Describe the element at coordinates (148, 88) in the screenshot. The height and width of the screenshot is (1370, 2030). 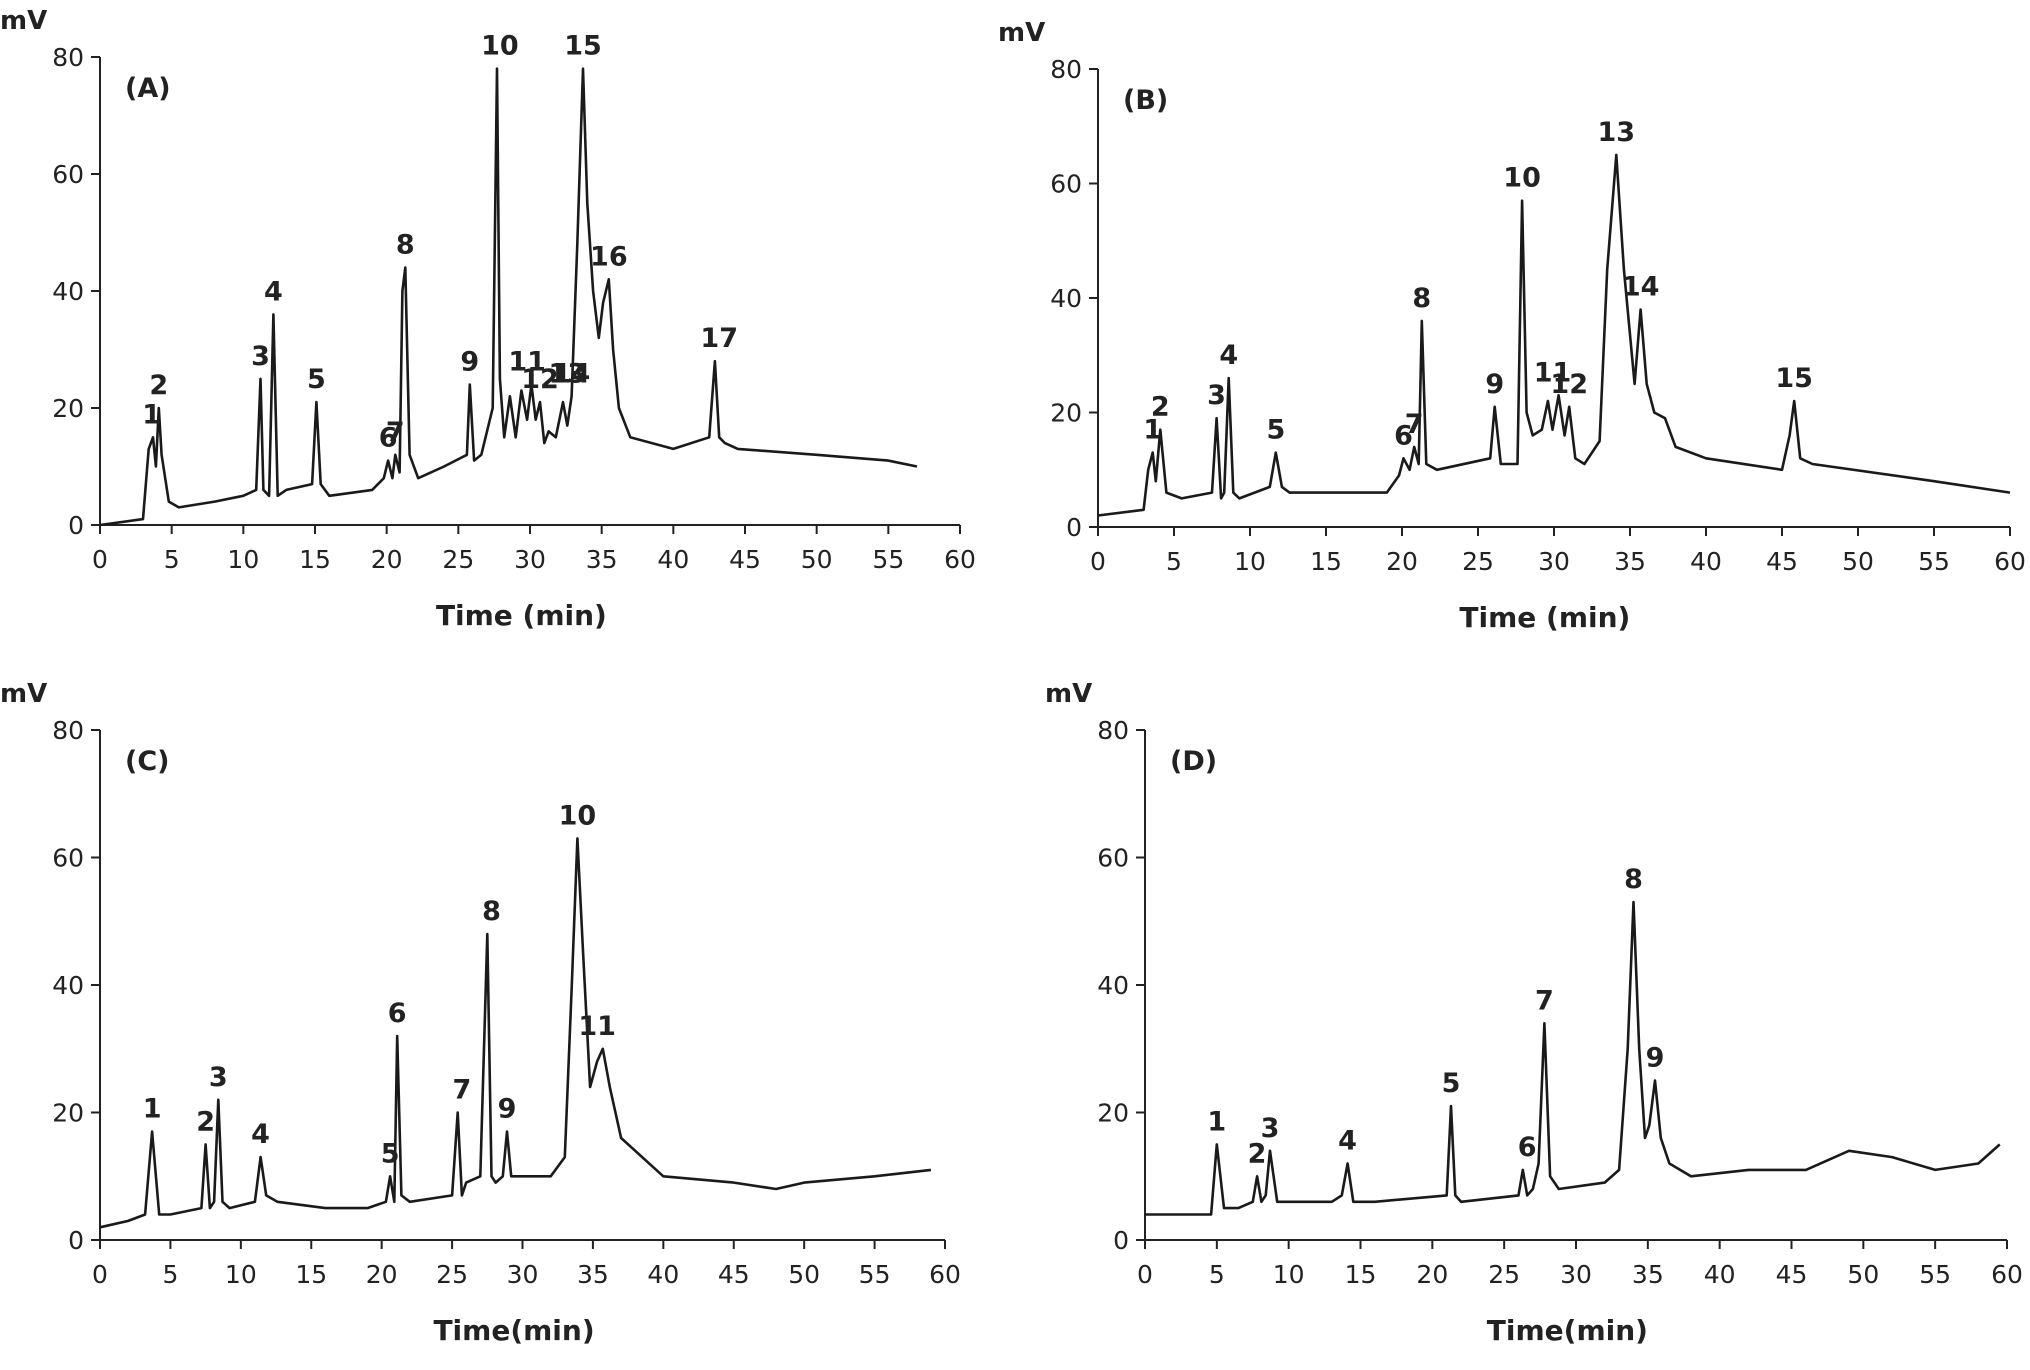
I see `panel-label: (A)` at that location.